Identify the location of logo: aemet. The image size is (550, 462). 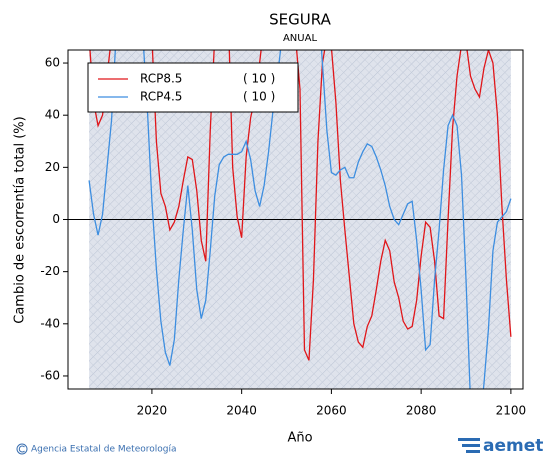
(500, 446).